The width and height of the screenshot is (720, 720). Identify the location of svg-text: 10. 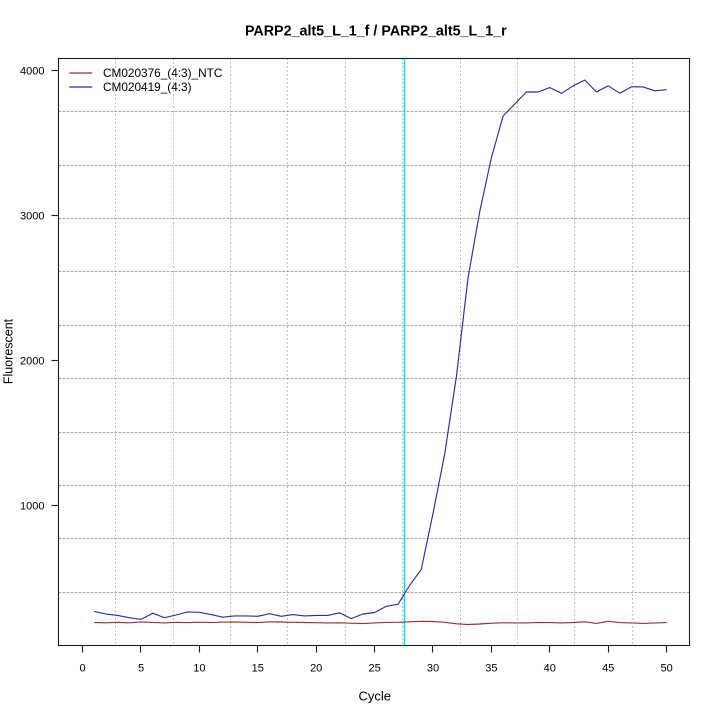
(199, 668).